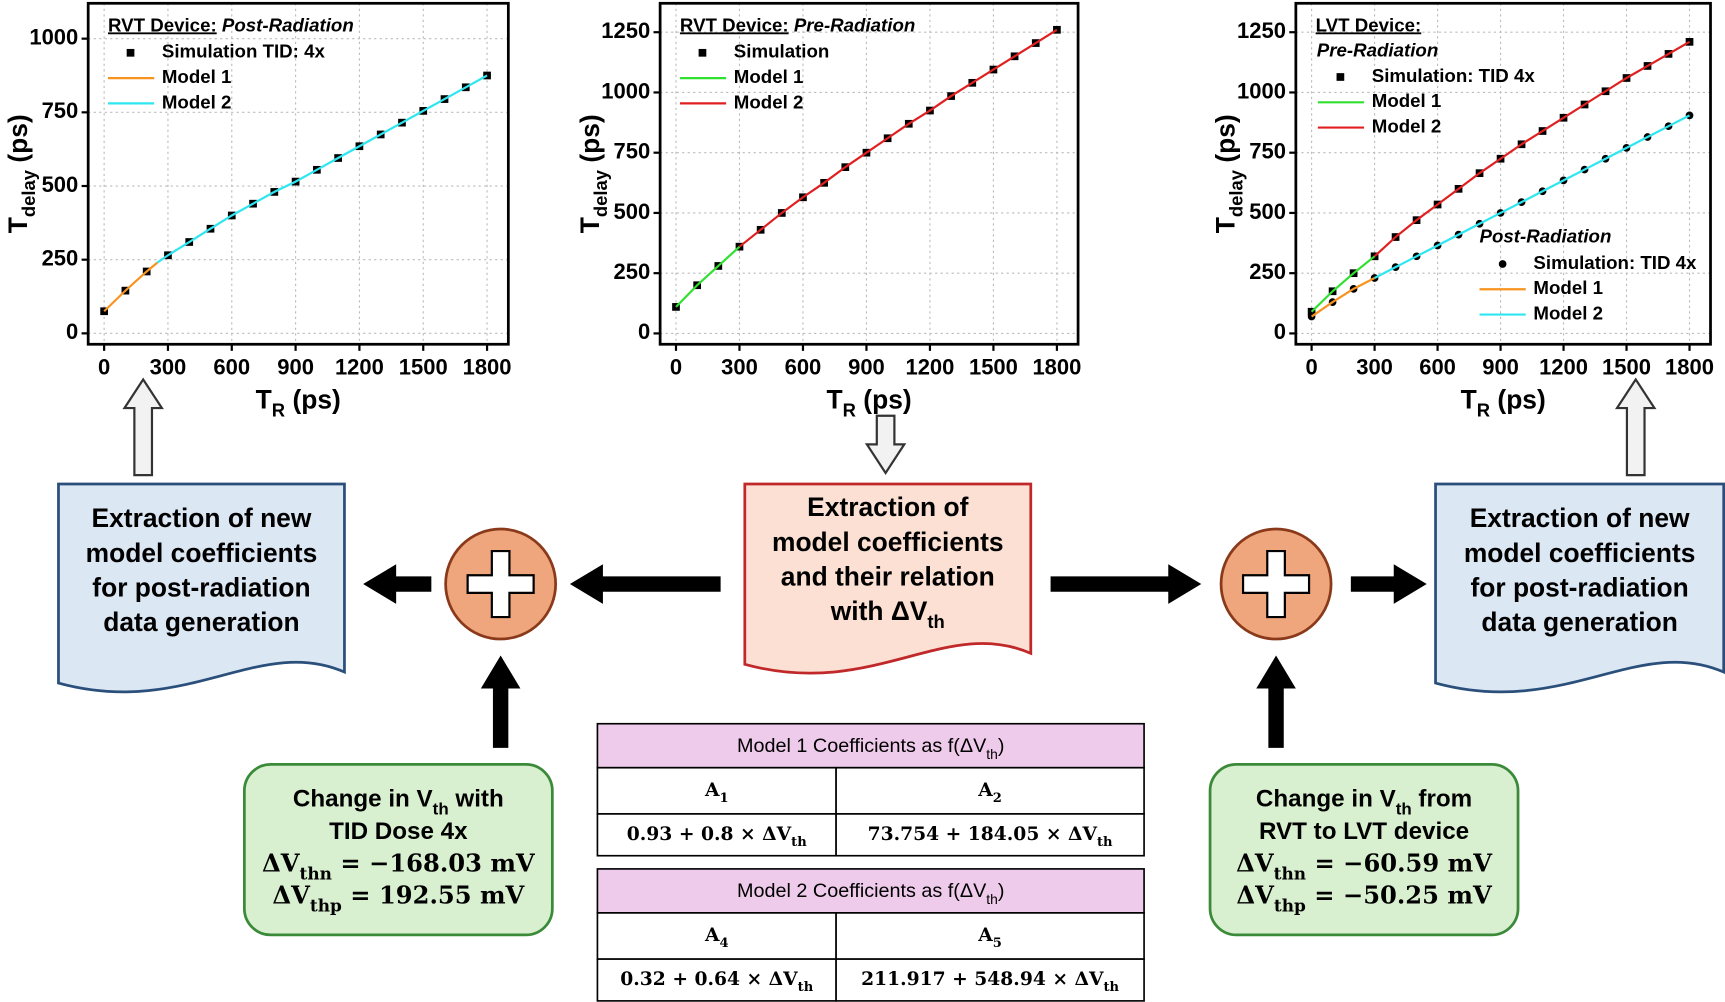  Describe the element at coordinates (676, 366) in the screenshot. I see `x-tick-label: 0` at that location.